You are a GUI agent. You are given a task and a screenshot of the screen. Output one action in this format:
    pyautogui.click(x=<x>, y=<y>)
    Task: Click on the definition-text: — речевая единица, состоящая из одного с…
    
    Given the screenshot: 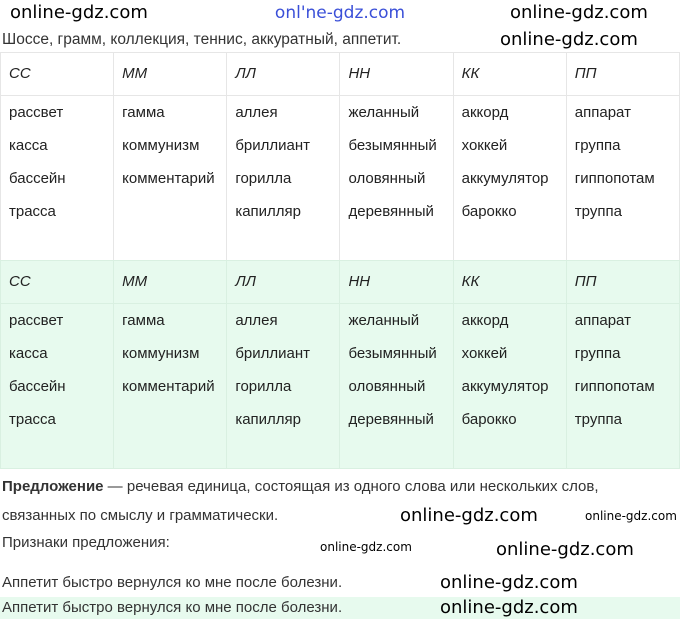 What is the action you would take?
    pyautogui.click(x=300, y=501)
    